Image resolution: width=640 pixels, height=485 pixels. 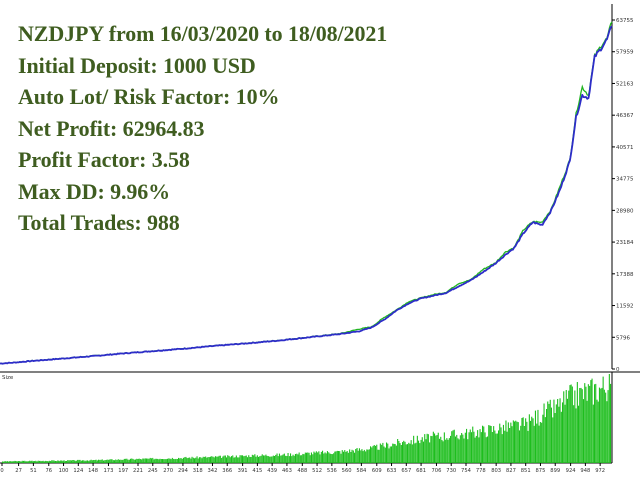 What do you see at coordinates (8, 378) in the screenshot?
I see `lots-y-label: Size` at bounding box center [8, 378].